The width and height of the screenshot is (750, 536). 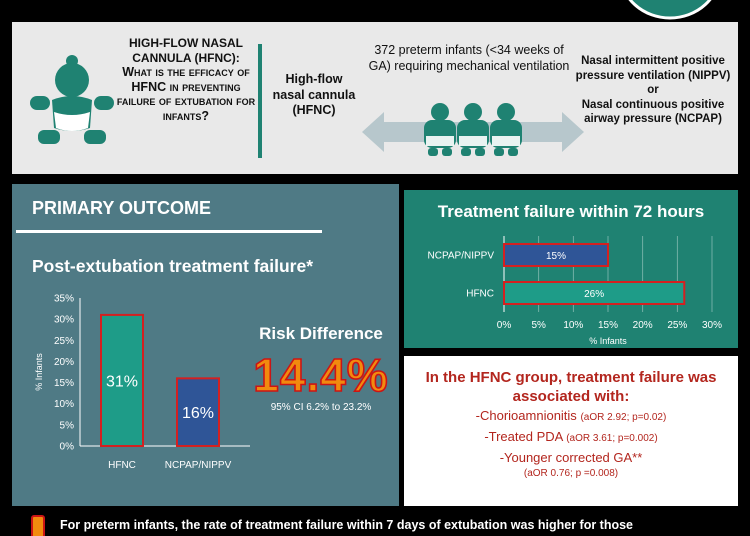 I want to click on data-label: 31%, so click(x=122, y=381).